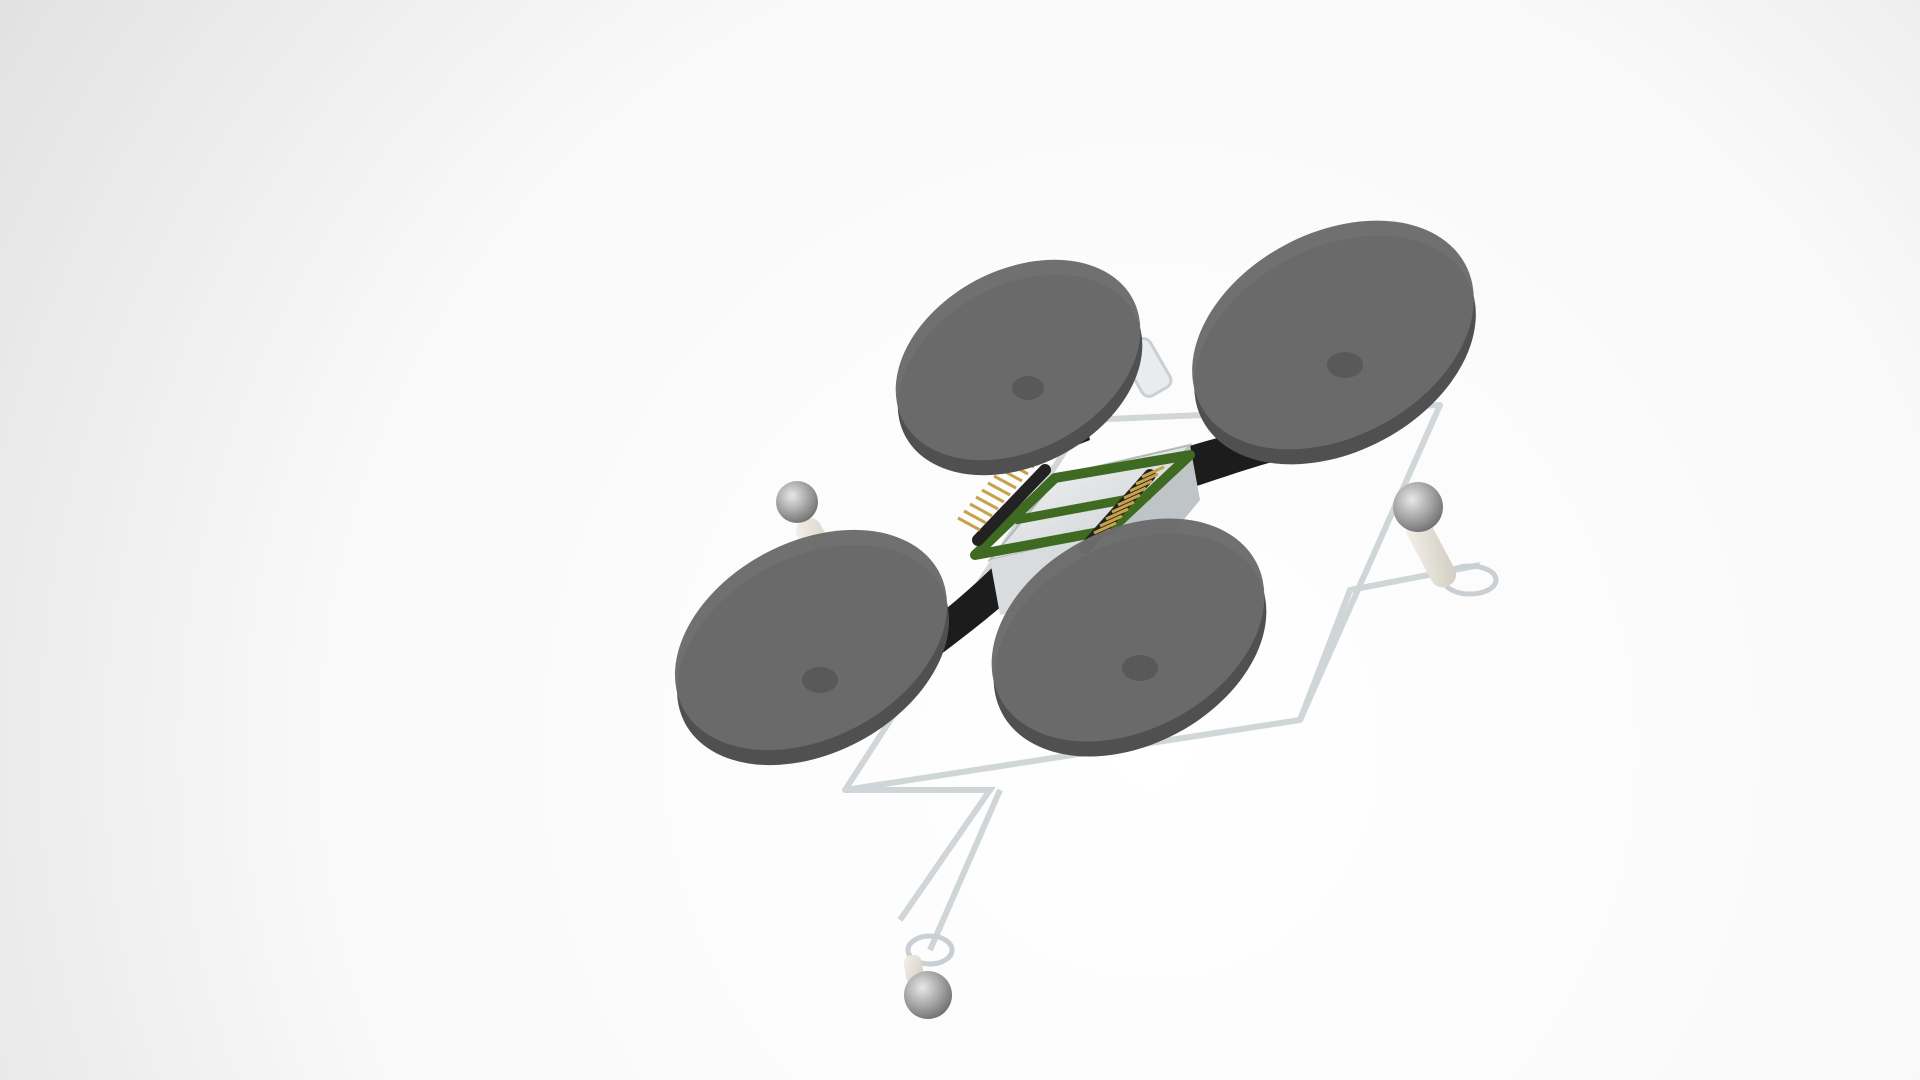 This screenshot has width=1920, height=1080. I want to click on rotor-bottom-left, so click(812, 647).